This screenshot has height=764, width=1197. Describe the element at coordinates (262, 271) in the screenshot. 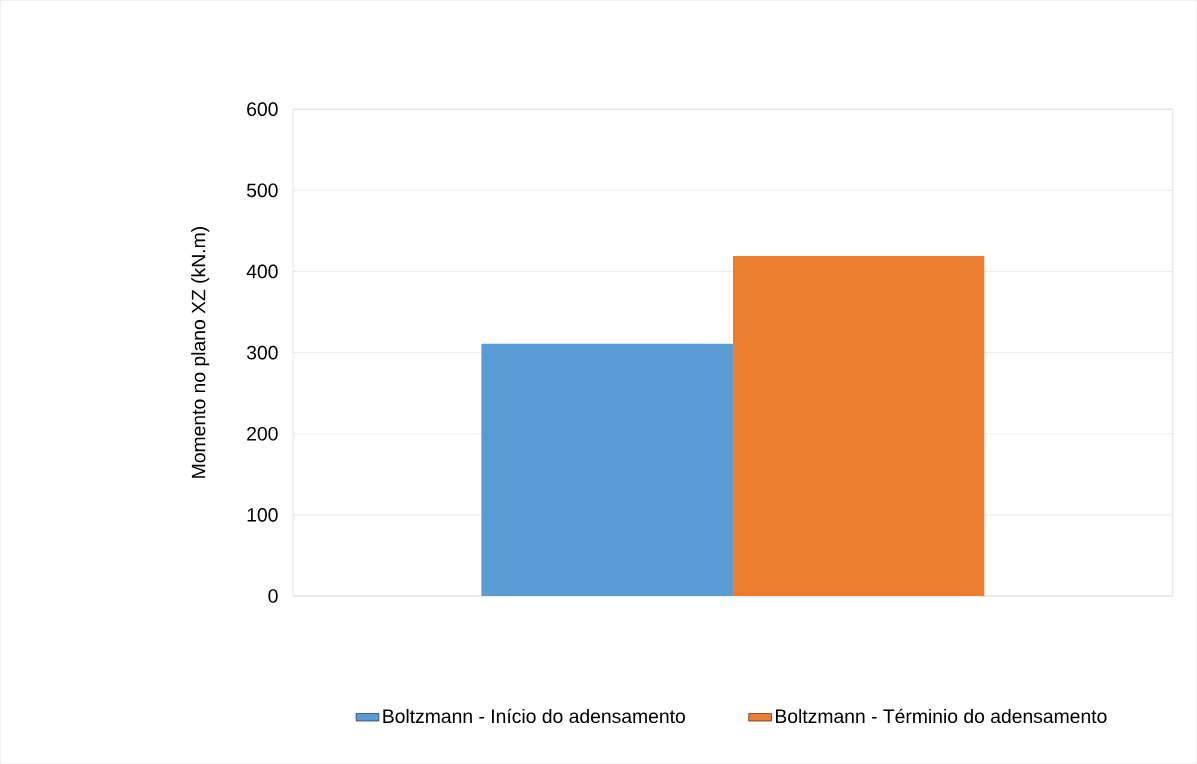

I see `y-tick-label: 400` at that location.